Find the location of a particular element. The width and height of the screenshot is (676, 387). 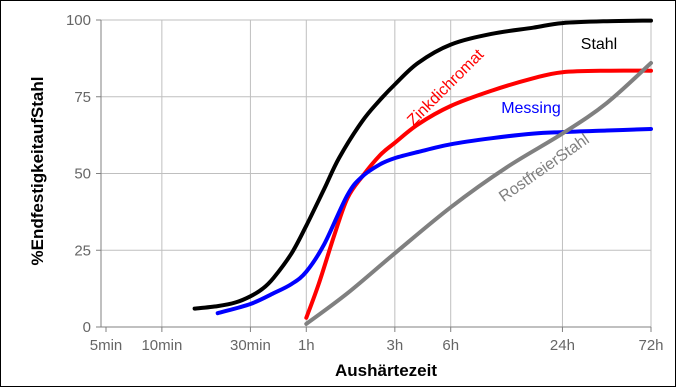

x-tick-label: 30min is located at coordinates (250, 345).